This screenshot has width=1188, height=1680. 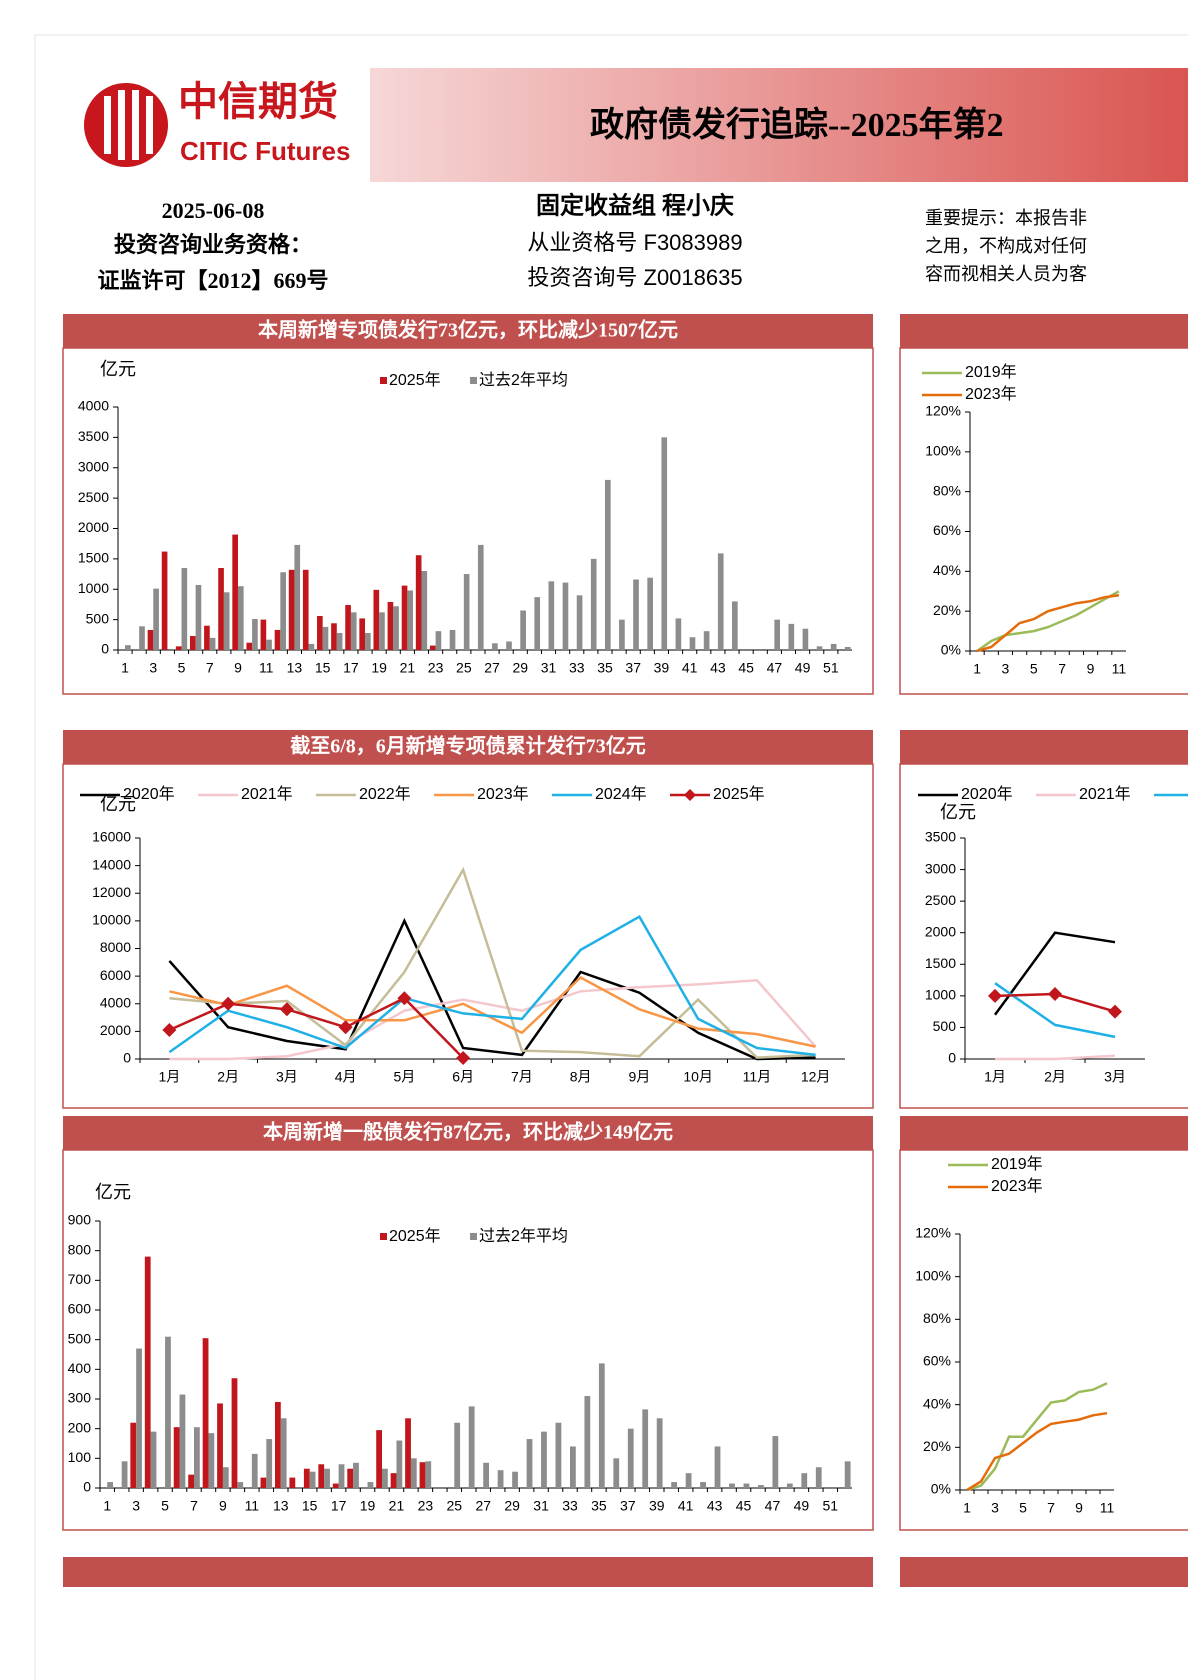 What do you see at coordinates (995, 1508) in the screenshot?
I see `x-tick-label: 3` at bounding box center [995, 1508].